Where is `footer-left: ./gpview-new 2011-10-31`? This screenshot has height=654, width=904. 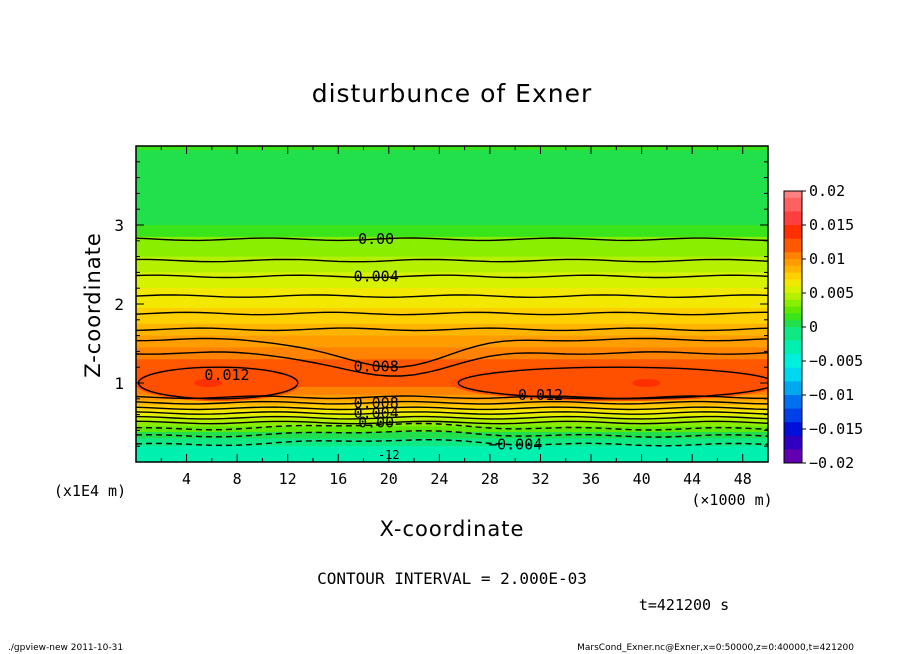 footer-left: ./gpview-new 2011-10-31 is located at coordinates (65, 648).